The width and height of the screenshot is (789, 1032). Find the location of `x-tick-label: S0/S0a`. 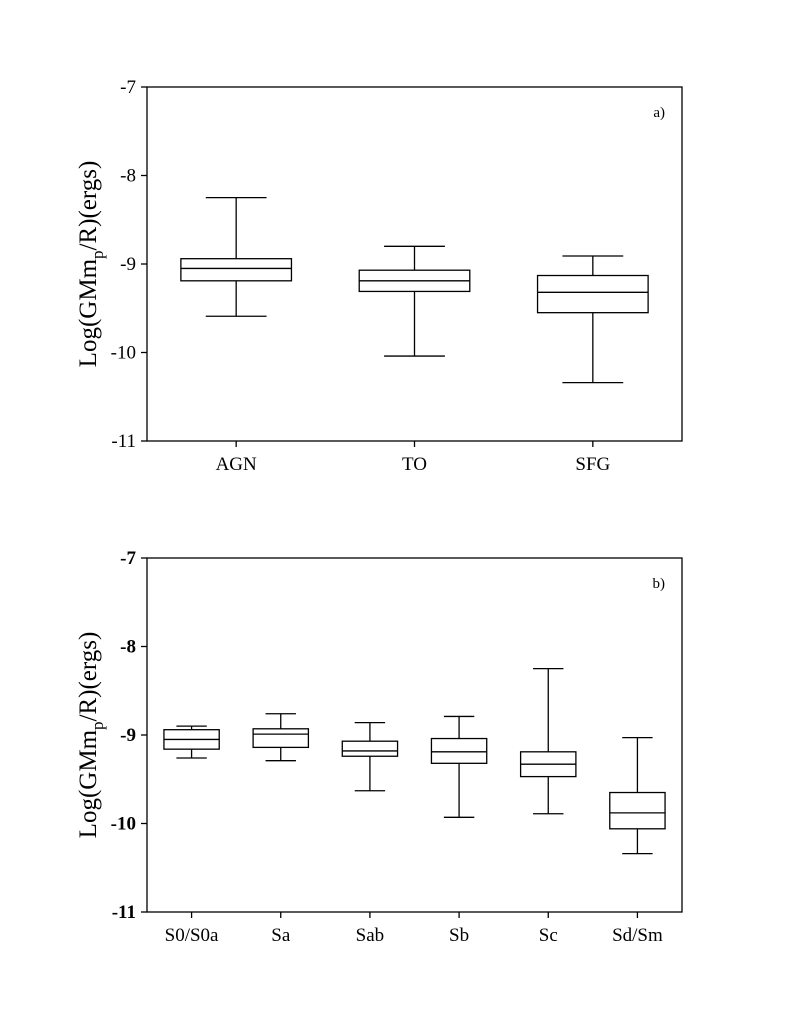

x-tick-label: S0/S0a is located at coordinates (192, 935).